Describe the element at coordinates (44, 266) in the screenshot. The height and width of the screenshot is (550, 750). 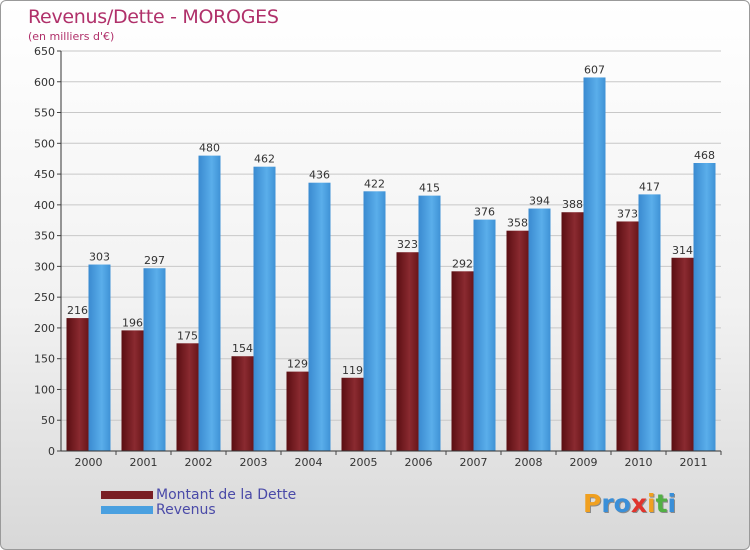
I see `y-tick-label: 300` at that location.